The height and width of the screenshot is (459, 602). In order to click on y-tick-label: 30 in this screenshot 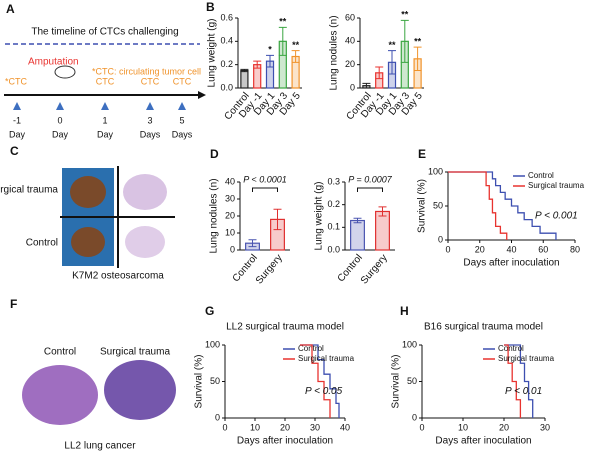, I will do `click(230, 198)`.